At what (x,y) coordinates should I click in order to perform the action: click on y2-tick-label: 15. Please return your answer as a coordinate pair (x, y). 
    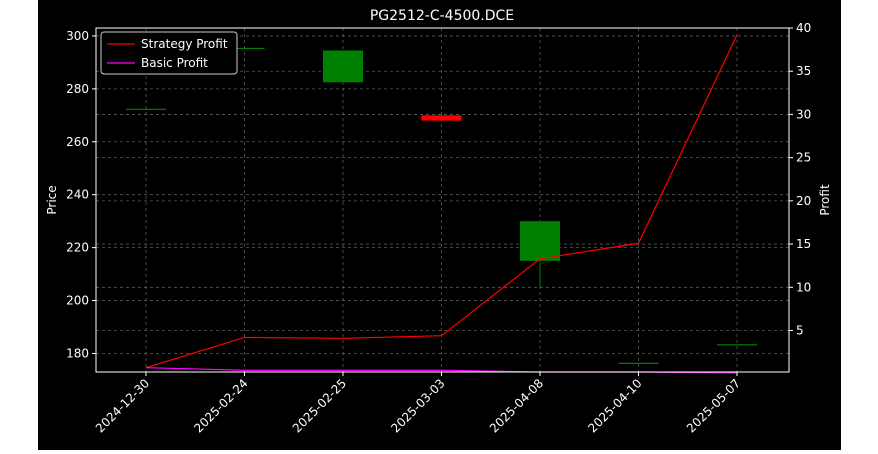
    Looking at the image, I should click on (803, 244).